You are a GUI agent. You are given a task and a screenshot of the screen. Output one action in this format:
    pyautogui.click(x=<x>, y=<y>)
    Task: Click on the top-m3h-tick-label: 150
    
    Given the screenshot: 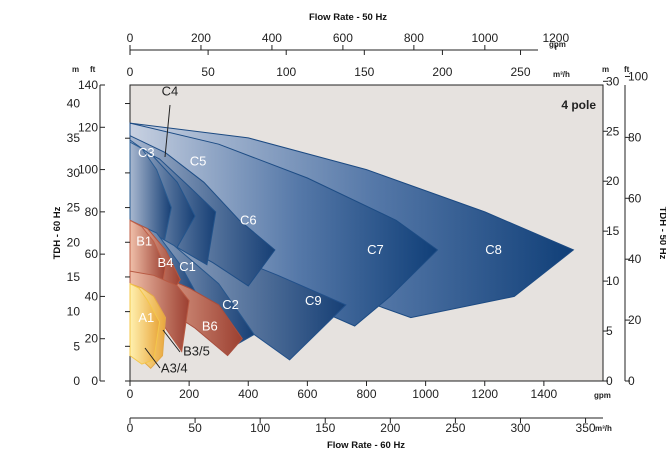 What is the action you would take?
    pyautogui.click(x=364, y=72)
    